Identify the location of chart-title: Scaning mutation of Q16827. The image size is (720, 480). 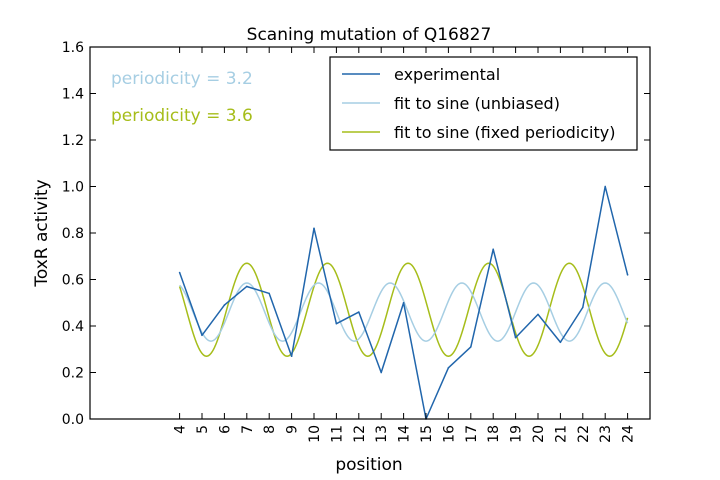
(369, 35).